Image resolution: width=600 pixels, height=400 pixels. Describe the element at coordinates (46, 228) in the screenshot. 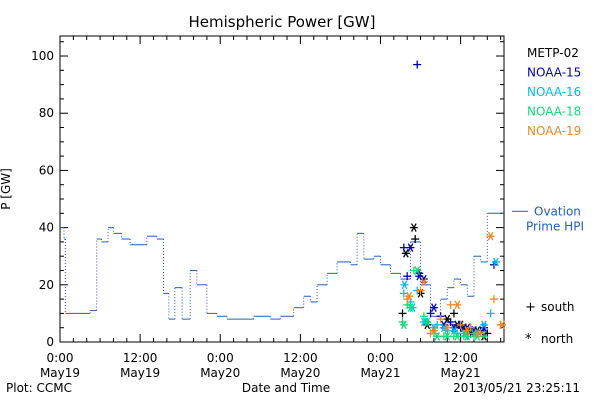

I see `y-tick-label: 40` at that location.